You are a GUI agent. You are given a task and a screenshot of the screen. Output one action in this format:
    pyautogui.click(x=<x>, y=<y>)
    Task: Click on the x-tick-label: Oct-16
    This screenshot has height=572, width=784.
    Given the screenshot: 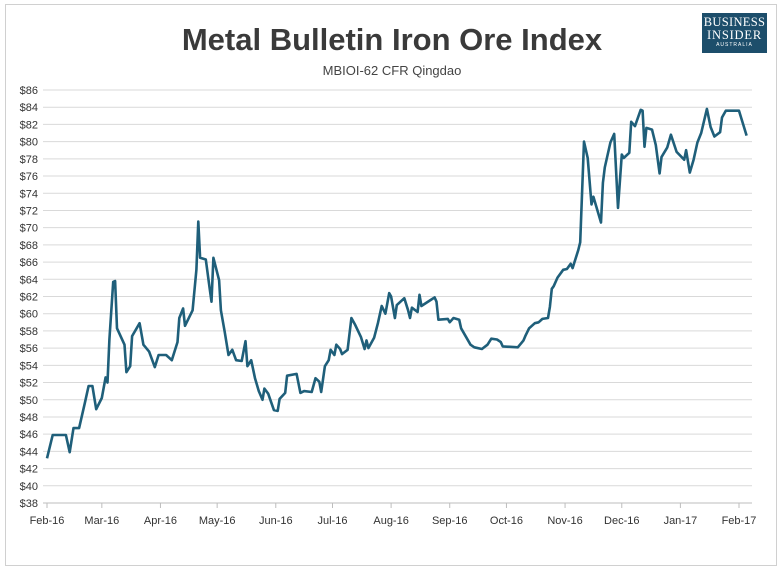 What is the action you would take?
    pyautogui.click(x=506, y=521)
    